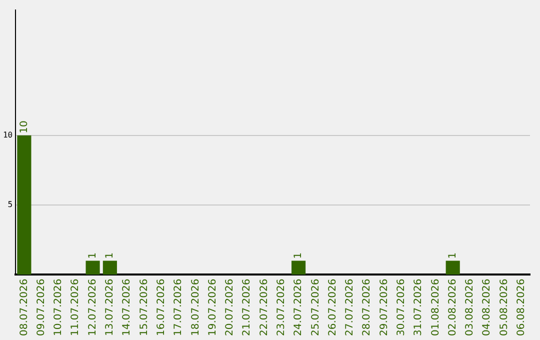 This screenshot has width=540, height=340. What do you see at coordinates (264, 307) in the screenshot?
I see `x-tick-label: 22.07.2026` at bounding box center [264, 307].